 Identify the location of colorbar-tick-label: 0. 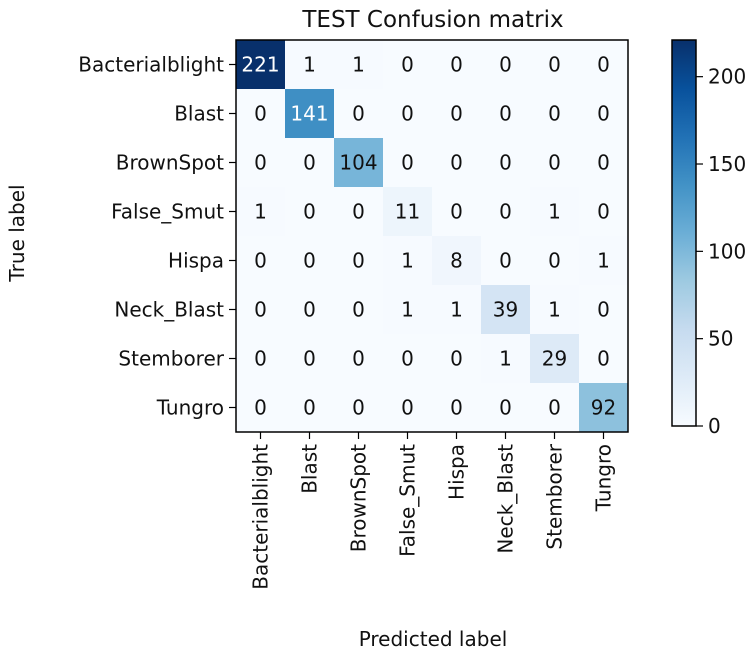
(714, 426).